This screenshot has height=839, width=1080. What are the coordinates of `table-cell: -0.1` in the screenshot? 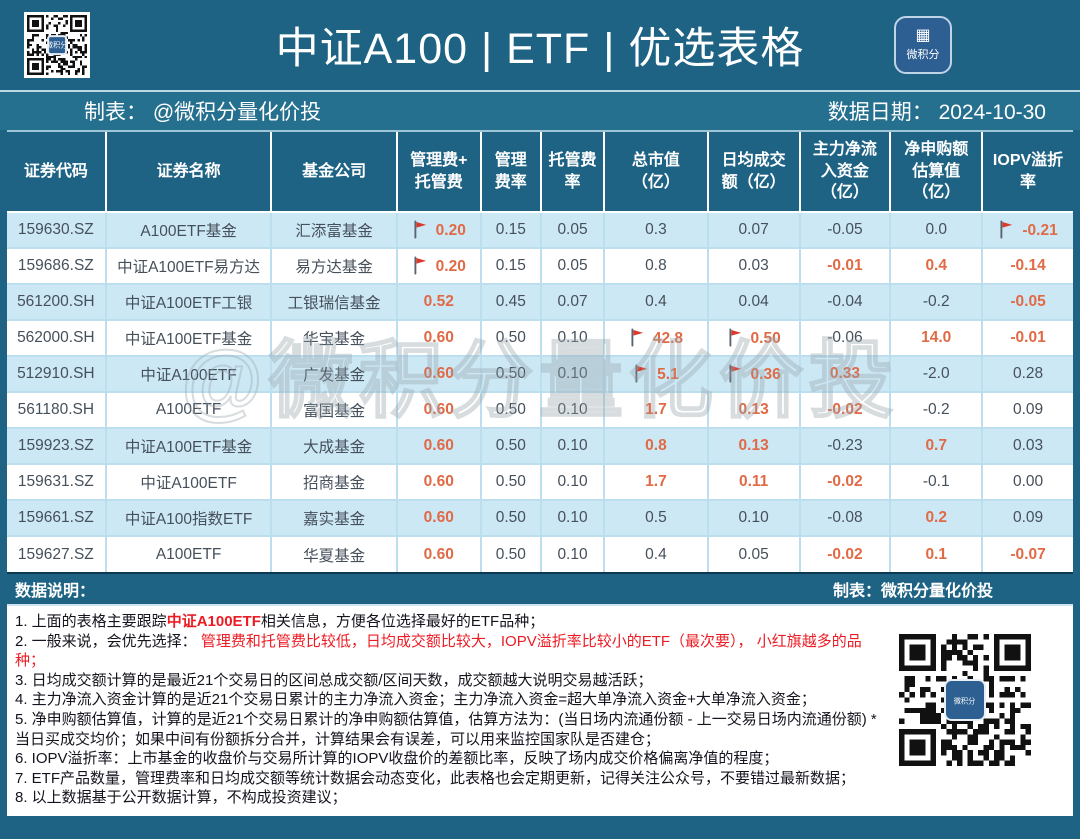 It's located at (936, 481).